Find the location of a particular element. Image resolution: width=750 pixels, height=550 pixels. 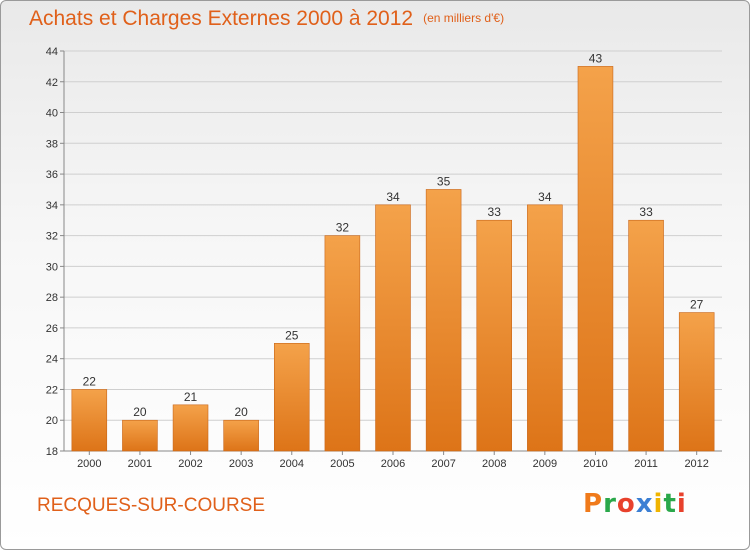

bar-value-label: 27 is located at coordinates (697, 305).